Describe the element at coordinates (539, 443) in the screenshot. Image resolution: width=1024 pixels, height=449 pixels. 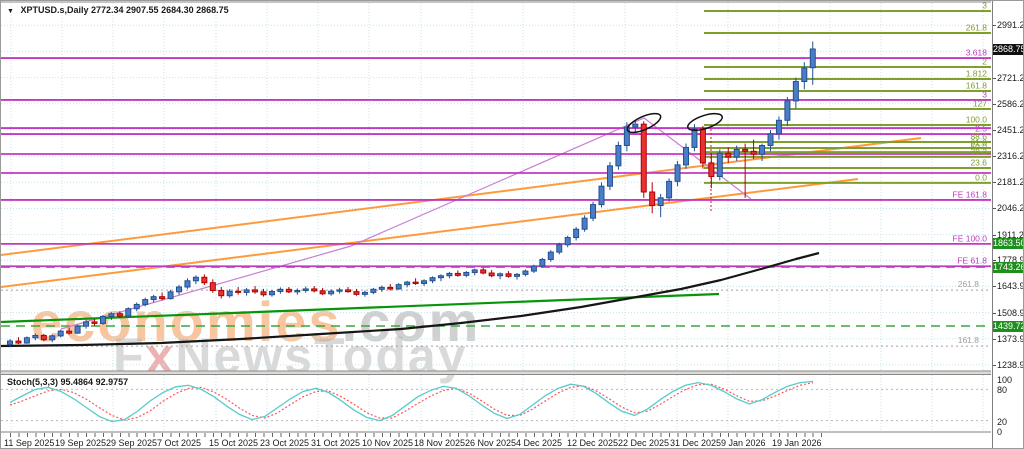
I see `time-axis-label: 4 Dec 2025` at that location.